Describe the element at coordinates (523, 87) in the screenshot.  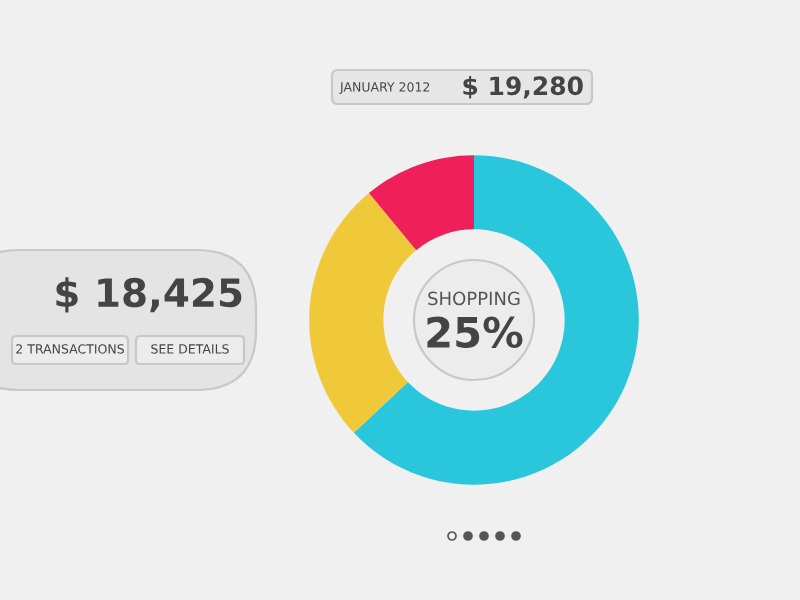
I see `text: $ 19,280` at that location.